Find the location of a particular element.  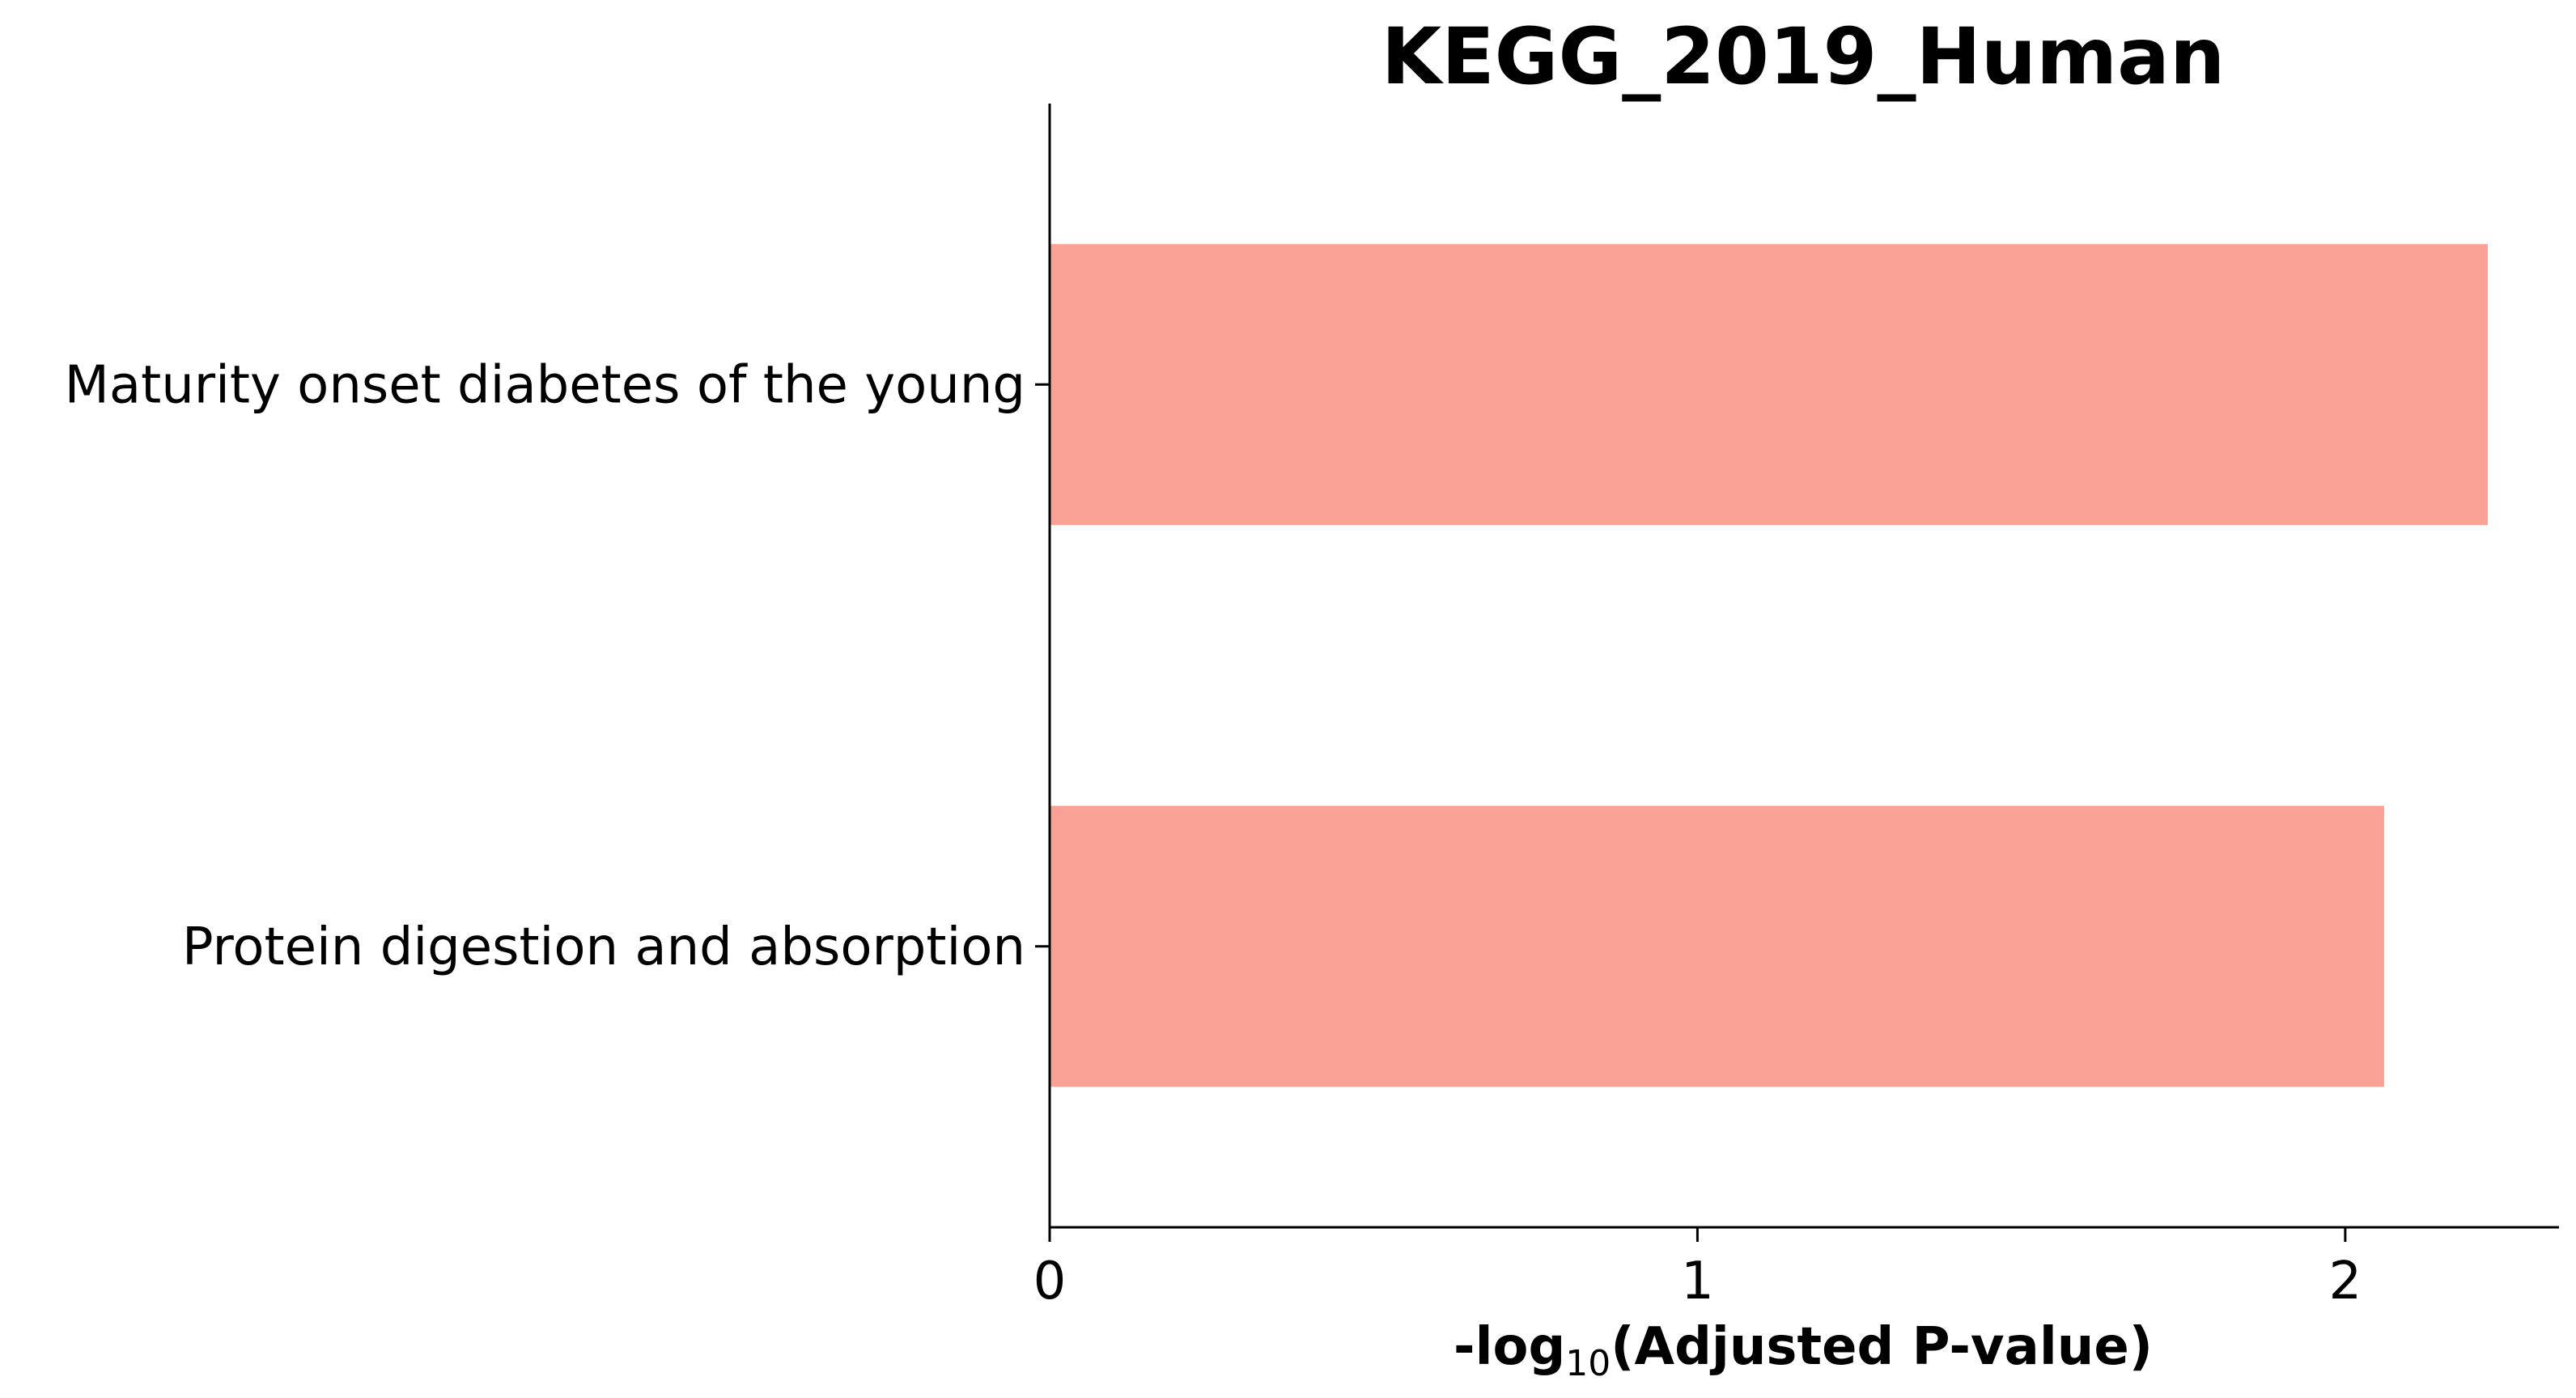

x-axis-label: -log10(Adjusted P-value) is located at coordinates (1803, 1350).